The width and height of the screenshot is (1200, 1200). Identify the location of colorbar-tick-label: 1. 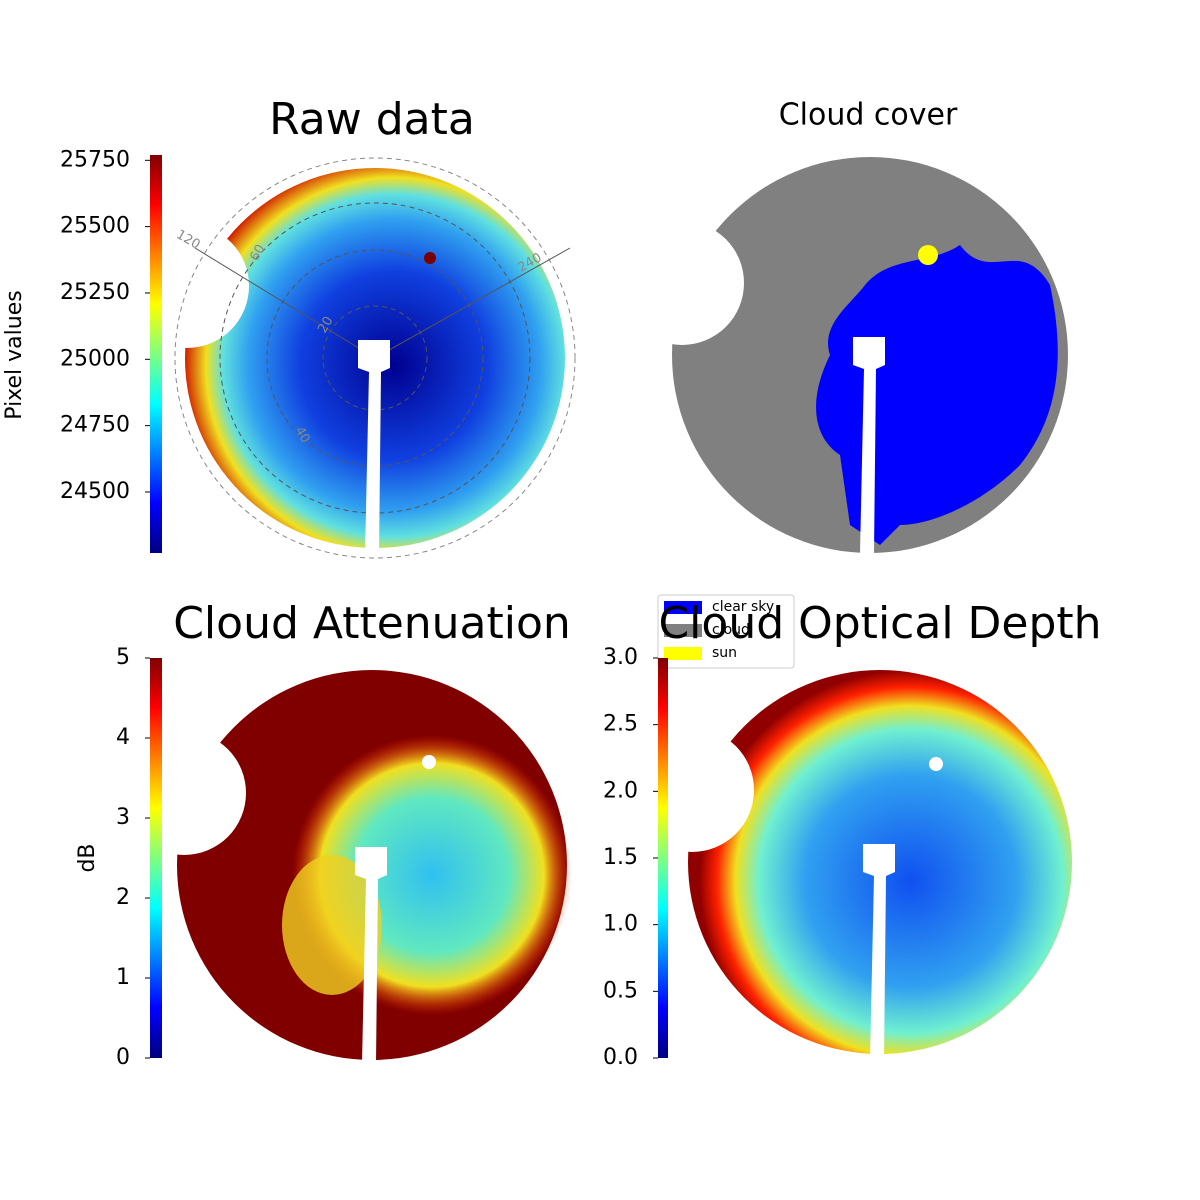
(123, 977).